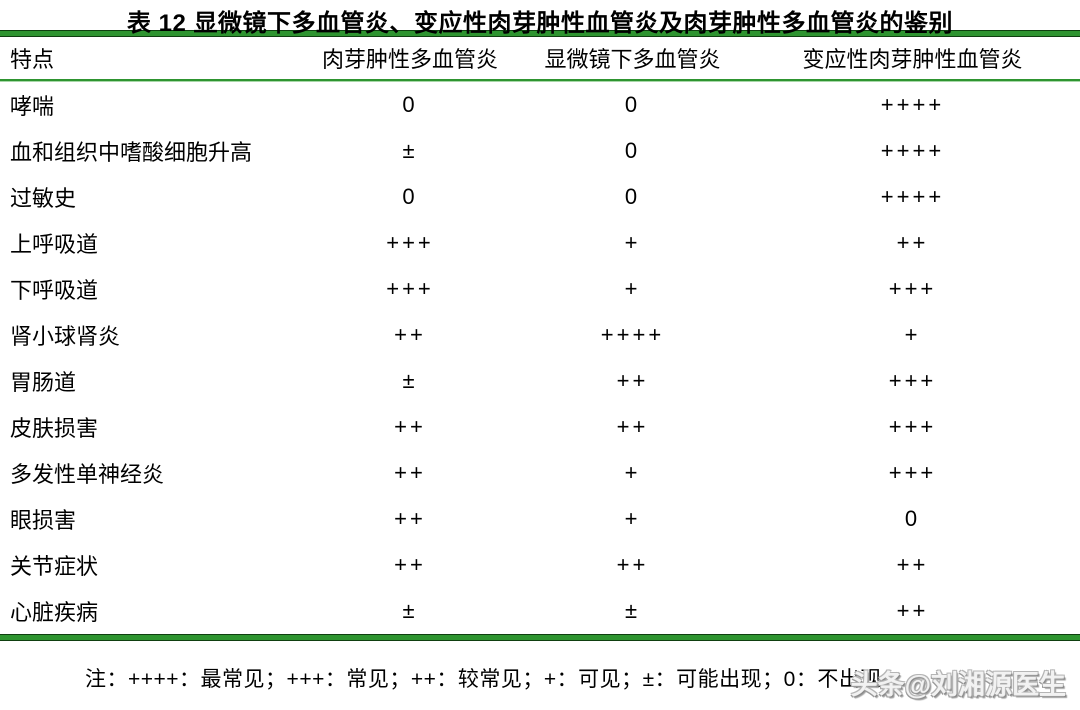 Image resolution: width=1080 pixels, height=710 pixels. I want to click on table-row: 关节症状 ++ ++ ++, so click(540, 565).